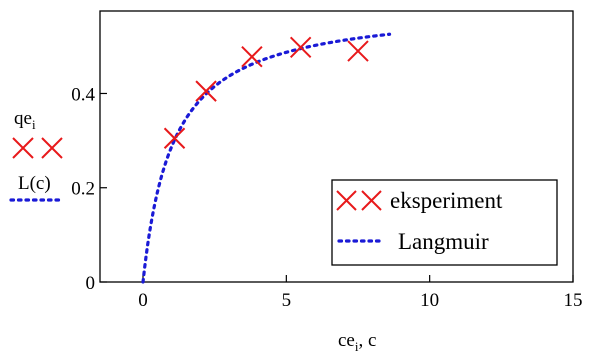 This screenshot has width=595, height=360. Describe the element at coordinates (429, 300) in the screenshot. I see `x-tick-label: 10` at that location.